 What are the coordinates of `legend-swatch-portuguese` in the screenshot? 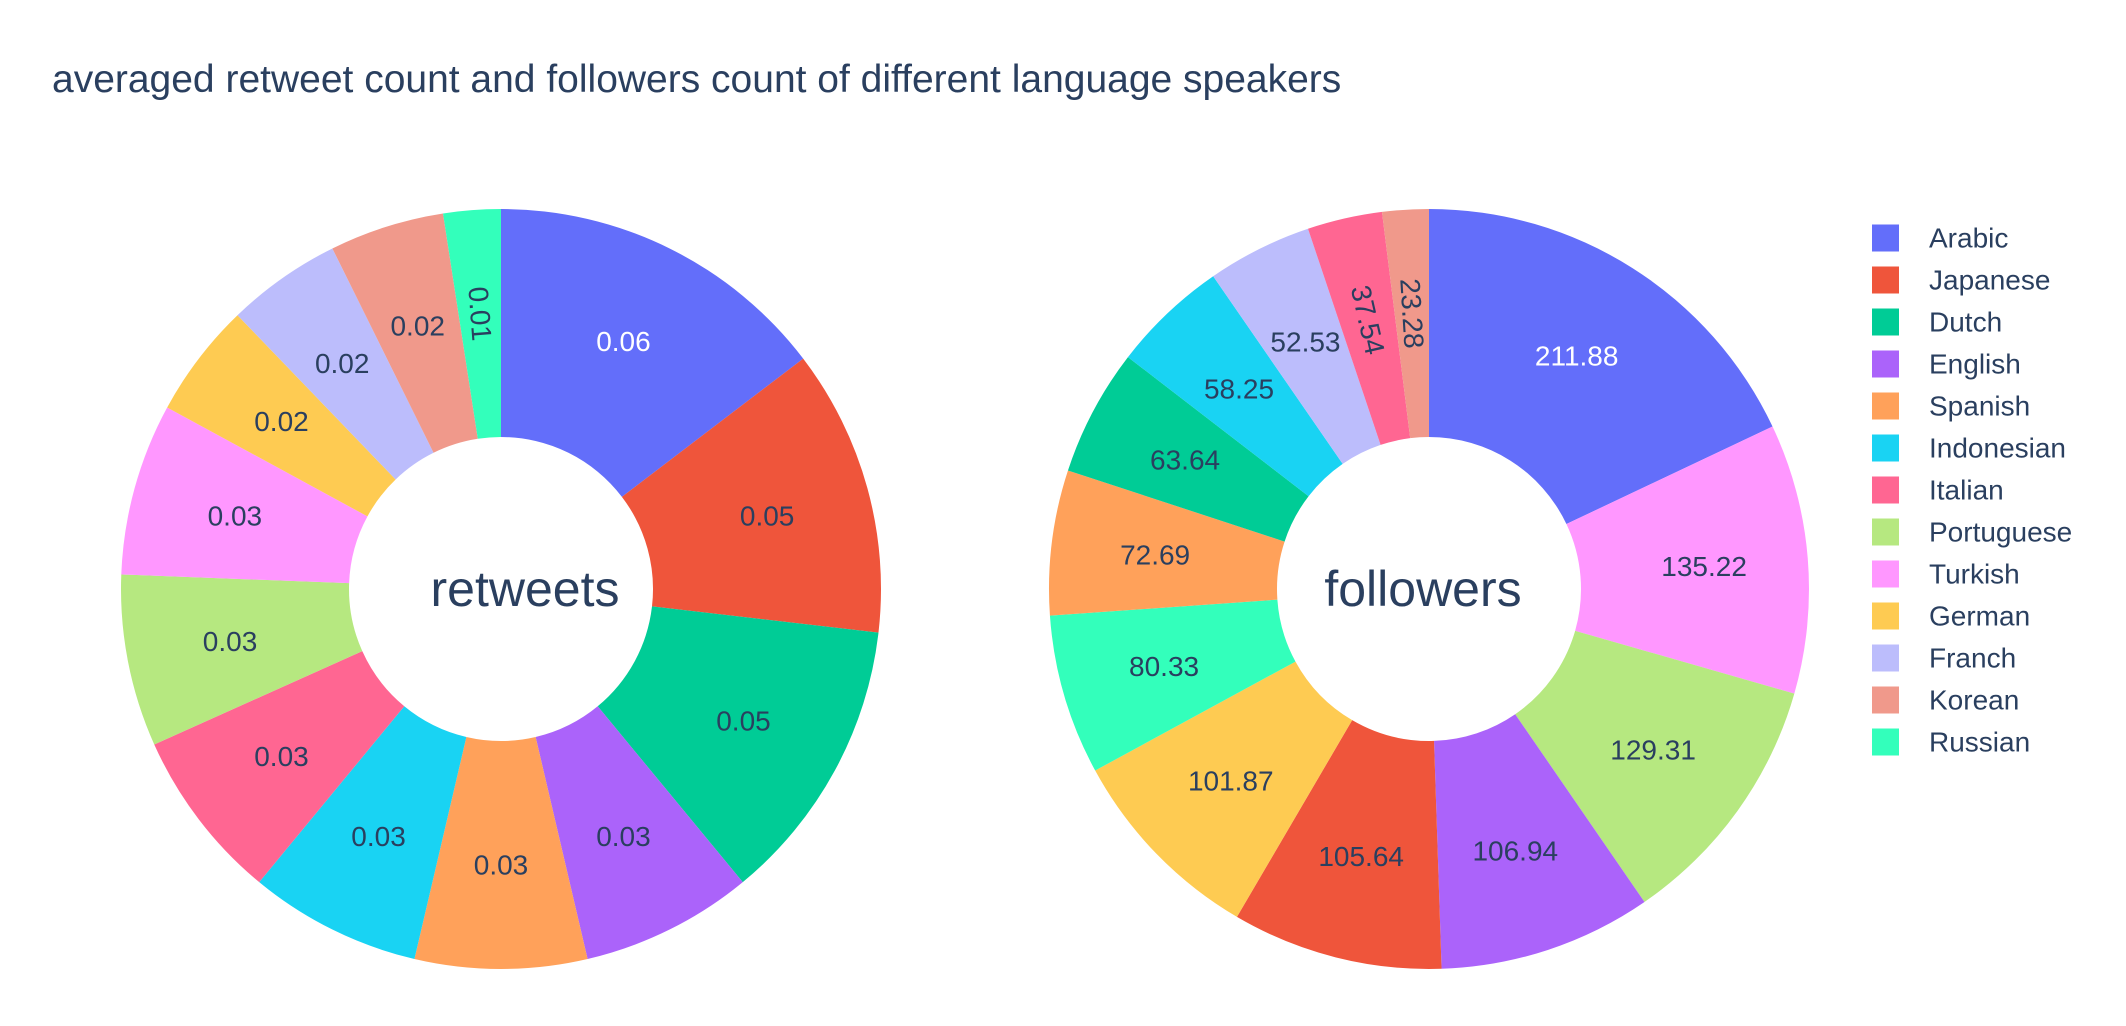 It's located at (1885, 532).